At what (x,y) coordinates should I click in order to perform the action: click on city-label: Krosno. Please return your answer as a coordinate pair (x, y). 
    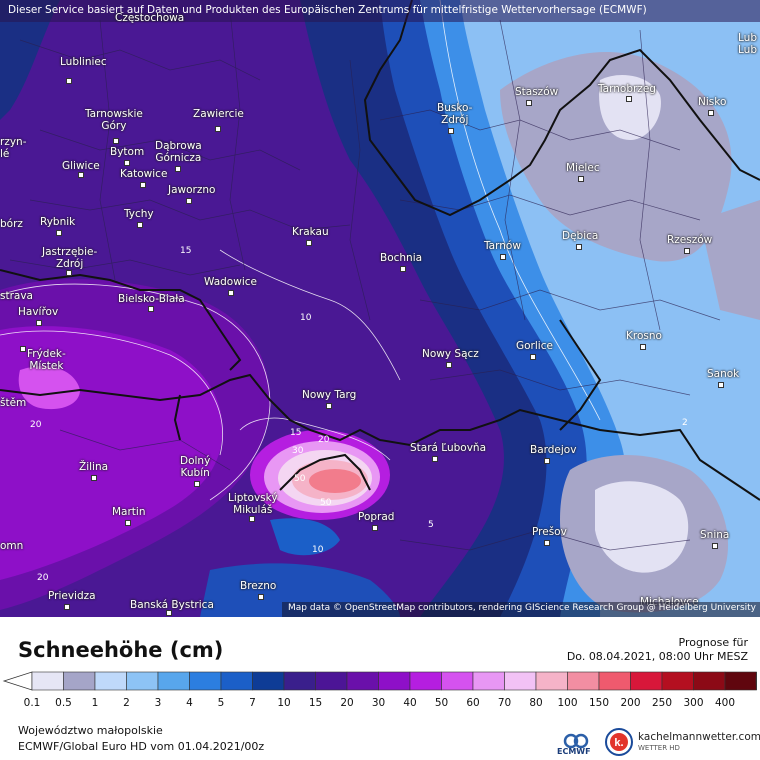
    Looking at the image, I should click on (644, 336).